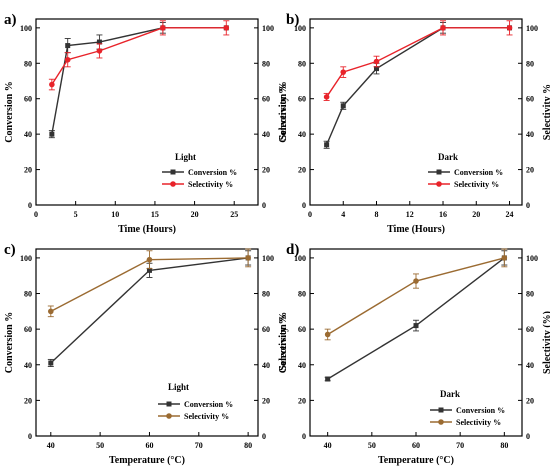 The width and height of the screenshot is (550, 473). Describe the element at coordinates (155, 214) in the screenshot. I see `x-tick-label: 15` at that location.